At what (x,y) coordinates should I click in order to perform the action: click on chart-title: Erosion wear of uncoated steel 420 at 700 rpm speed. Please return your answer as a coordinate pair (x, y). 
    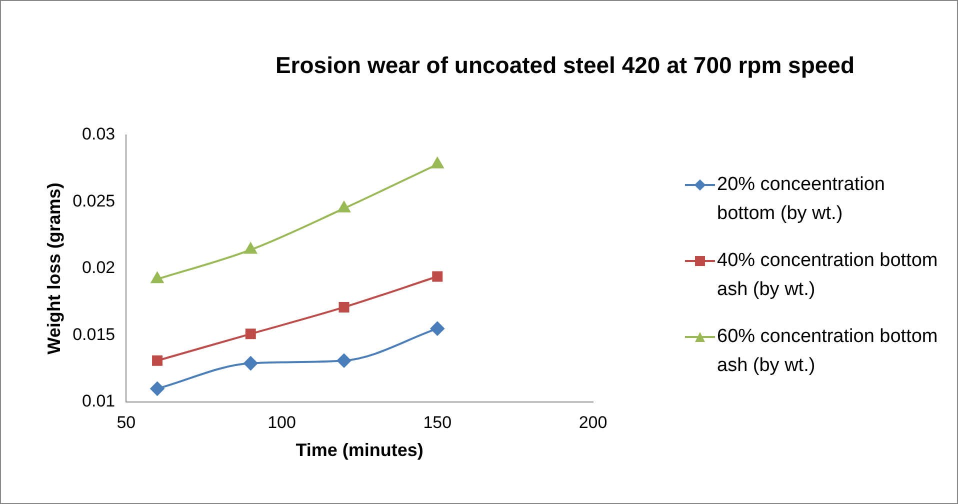
    Looking at the image, I should click on (565, 65).